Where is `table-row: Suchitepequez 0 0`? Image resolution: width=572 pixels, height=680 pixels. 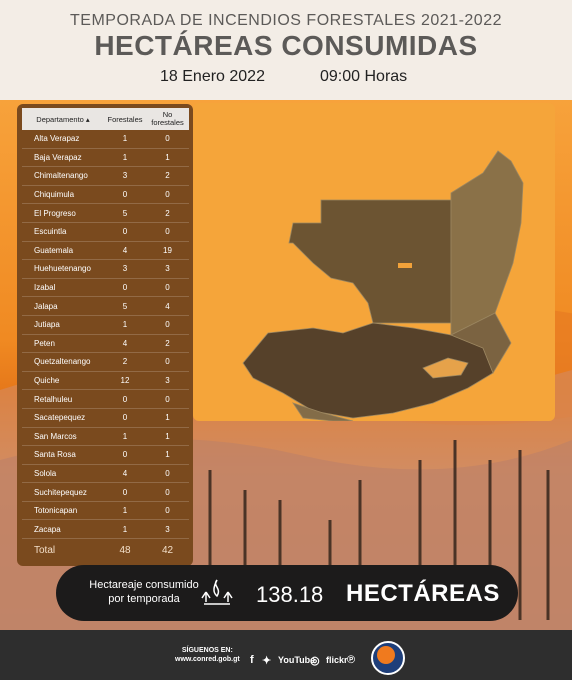 table-row: Suchitepequez 0 0 is located at coordinates (105, 492).